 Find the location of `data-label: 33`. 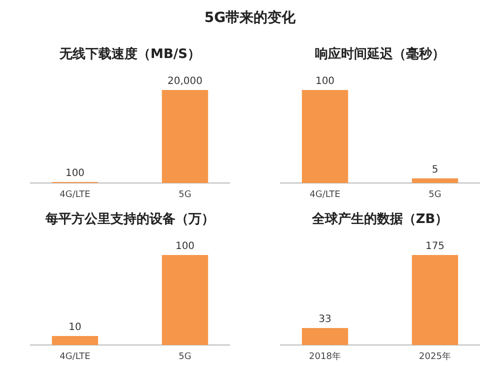

data-label: 33 is located at coordinates (325, 320).